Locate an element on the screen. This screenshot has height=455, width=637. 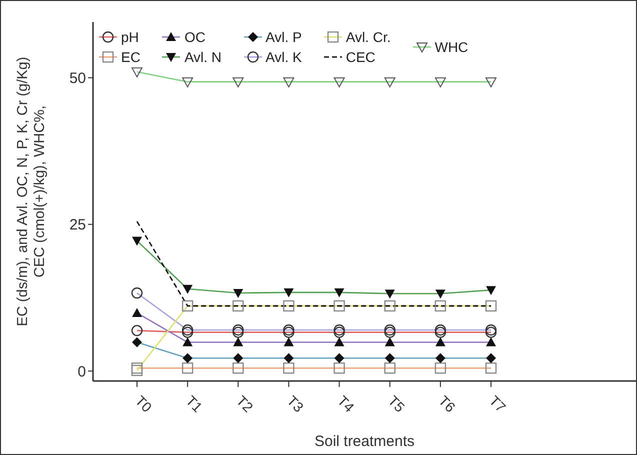
y-axis-title: EC (ds/m), and Avl. OC, N, P, K, Cr (g/Kg) CEC (cmol(+)/kg), WHC%, is located at coordinates (31, 191).